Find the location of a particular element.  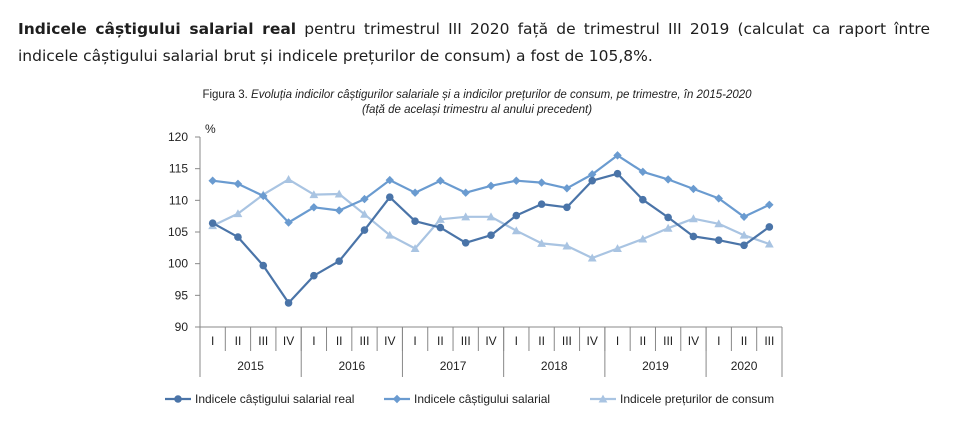

y-tick-label: 90 is located at coordinates (182, 327).